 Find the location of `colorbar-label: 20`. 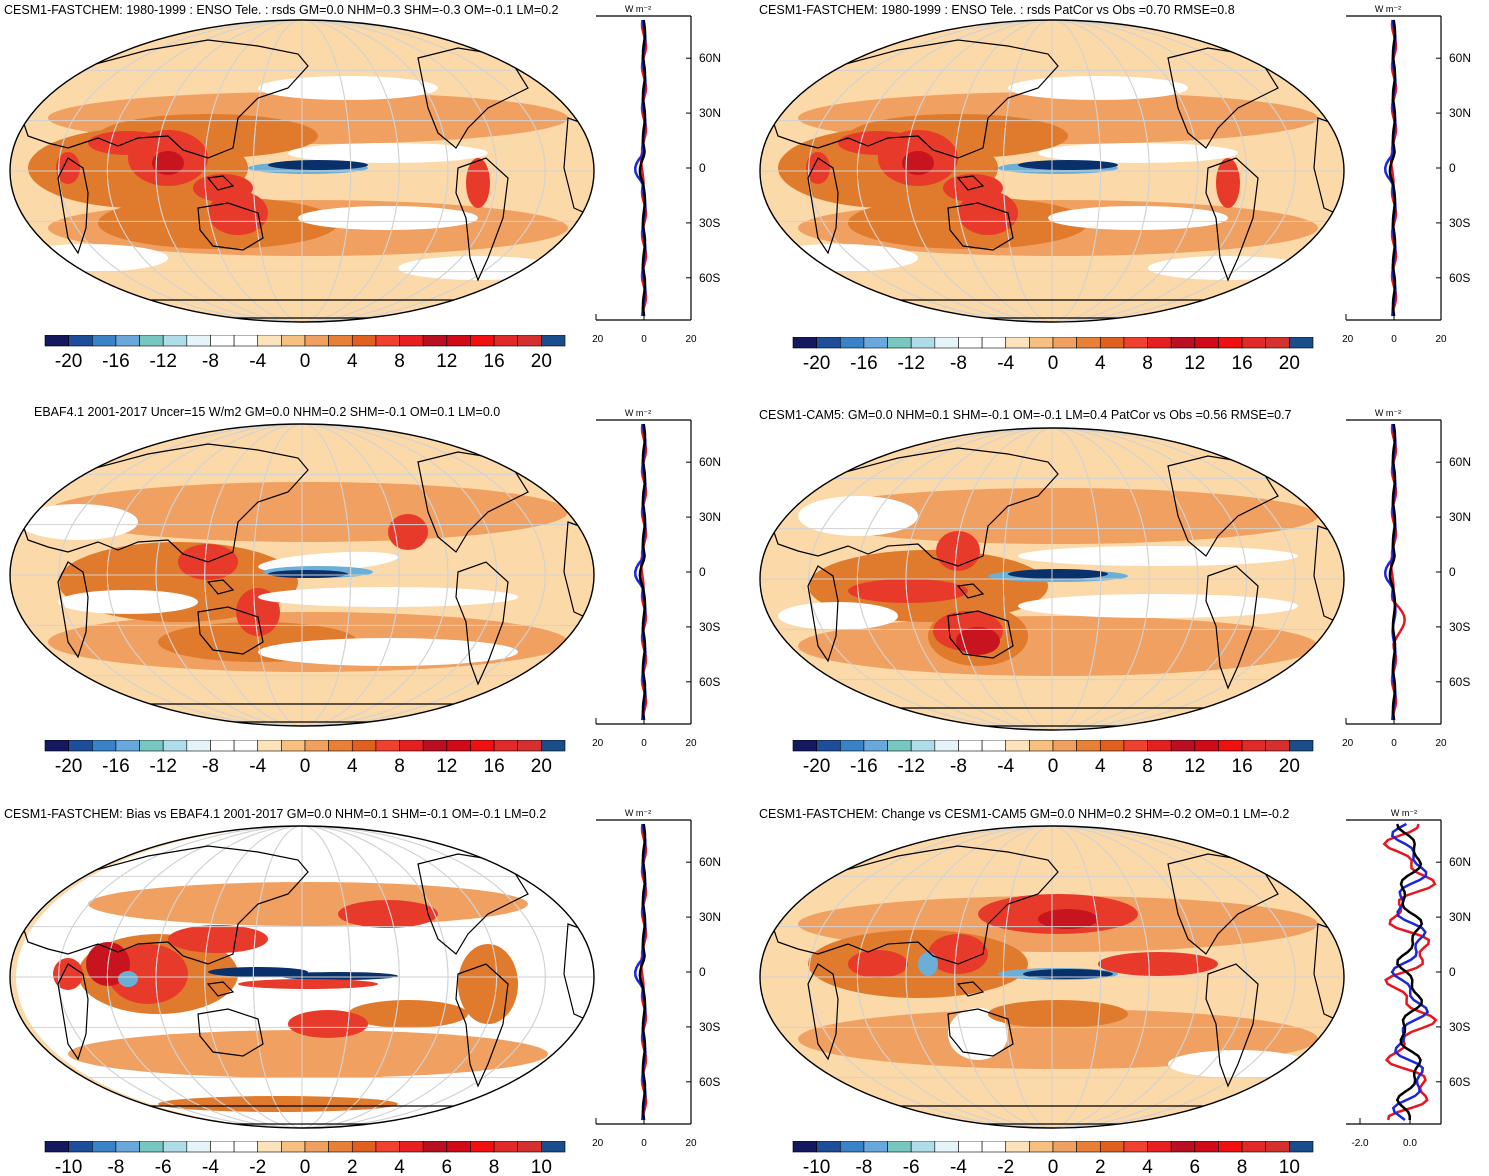

colorbar-label: 20 is located at coordinates (541, 361).